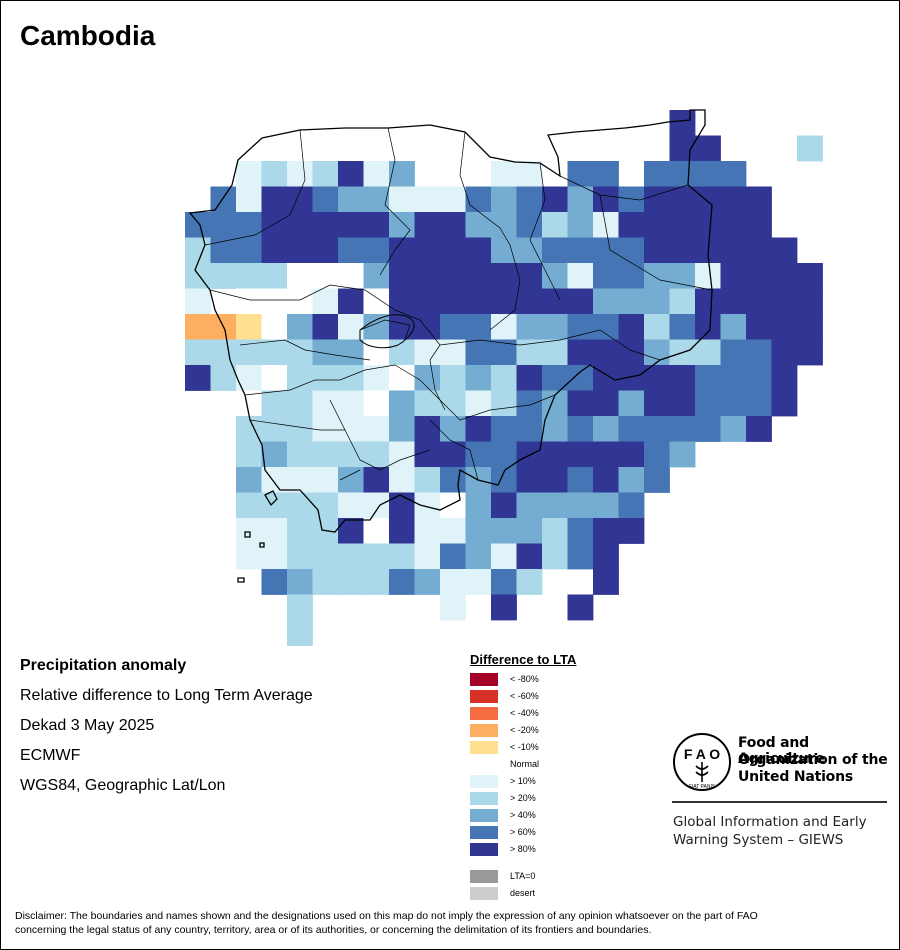  What do you see at coordinates (523, 815) in the screenshot?
I see `legend-label: > 40%` at bounding box center [523, 815].